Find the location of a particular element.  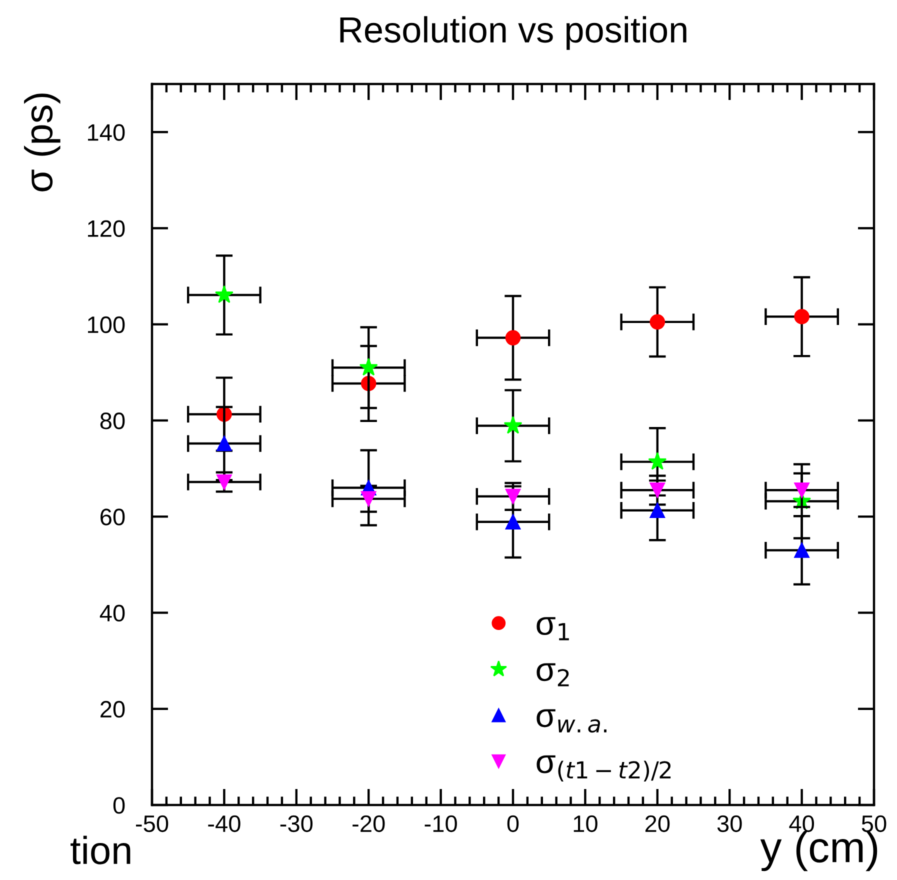

x-axis-title: y (cm) is located at coordinates (819, 851).